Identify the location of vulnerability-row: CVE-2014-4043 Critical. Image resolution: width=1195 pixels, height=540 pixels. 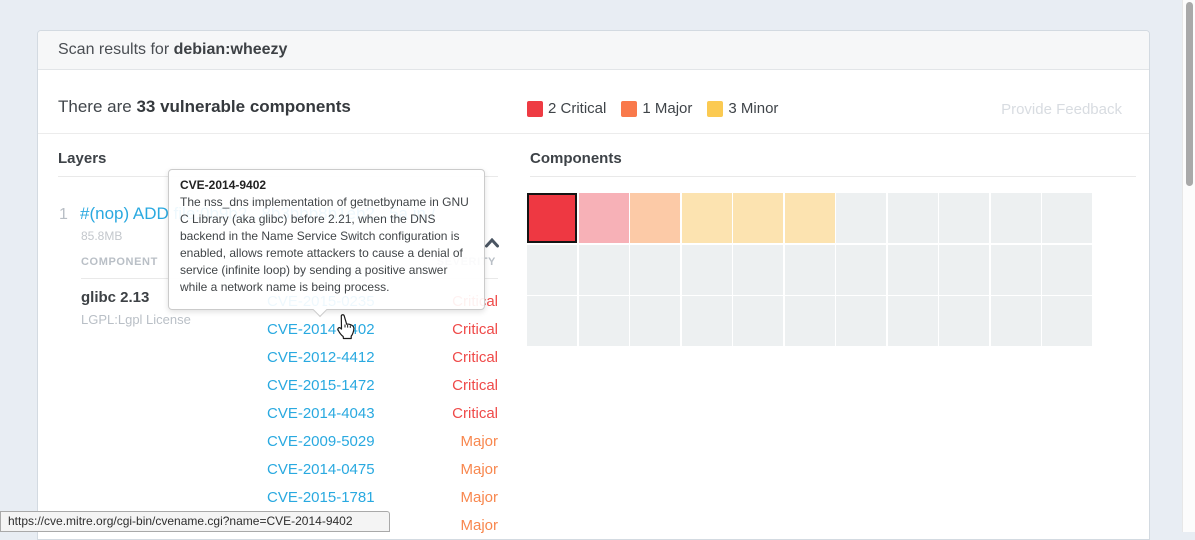
(382, 413).